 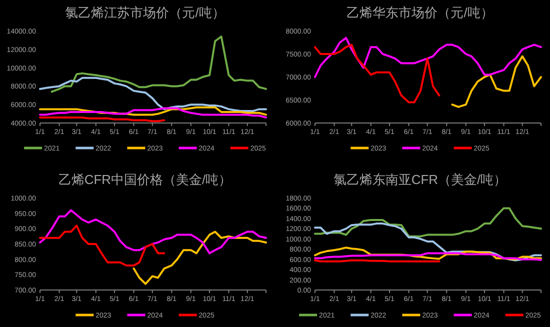 I want to click on chart-title: 氯乙烯东南亚CFR（美金/吨）, so click(x=420, y=179).